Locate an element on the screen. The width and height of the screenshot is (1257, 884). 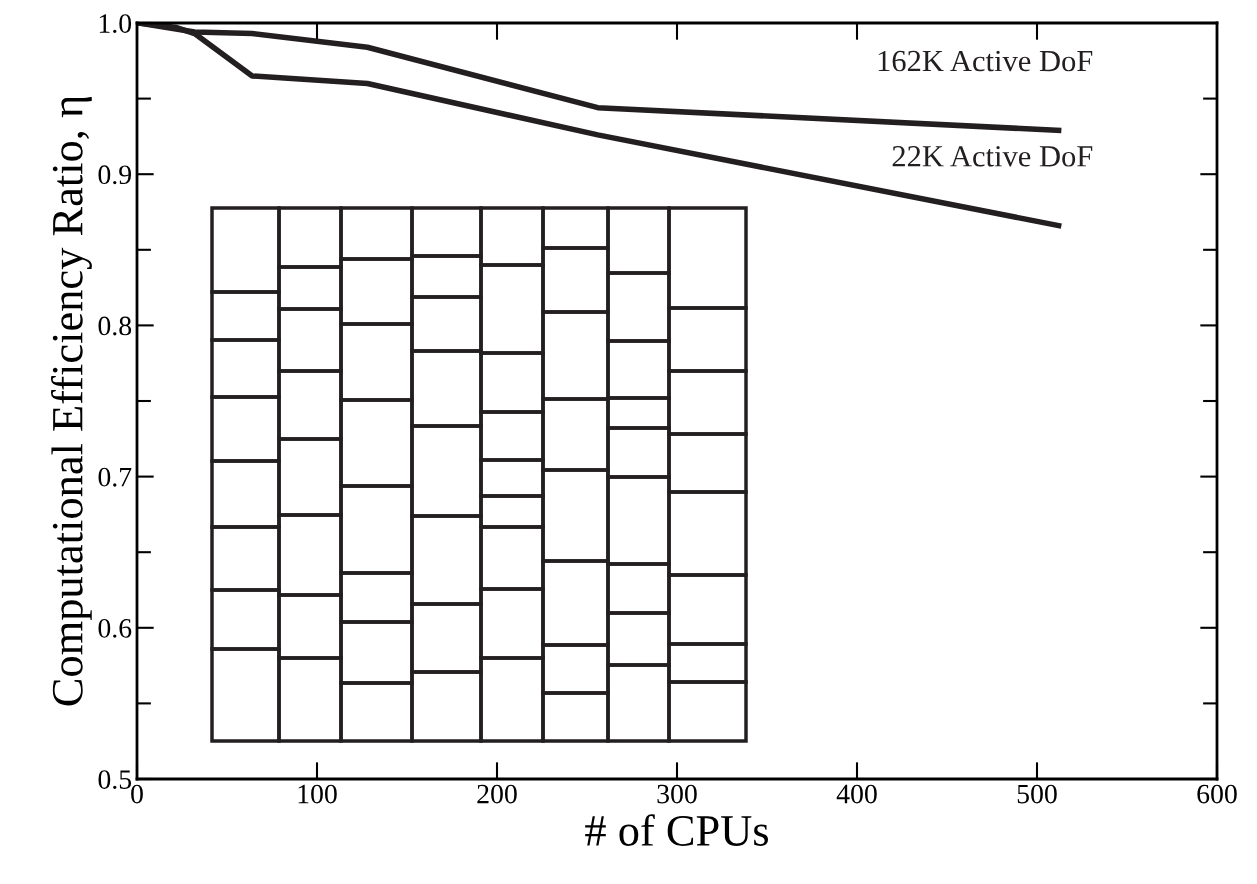
series-label: 162K Active DoF is located at coordinates (985, 61).